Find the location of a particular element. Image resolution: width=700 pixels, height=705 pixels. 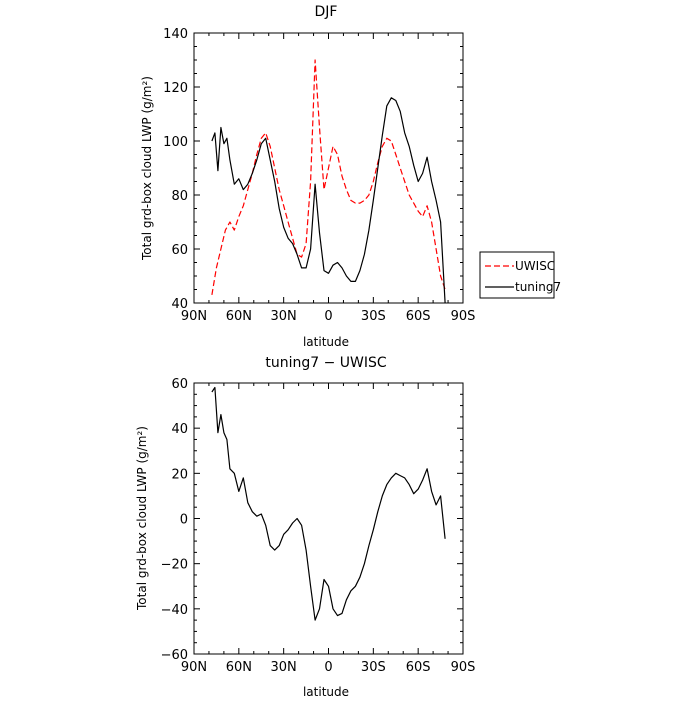

legend: UWISC tuning7 is located at coordinates (520, 275).